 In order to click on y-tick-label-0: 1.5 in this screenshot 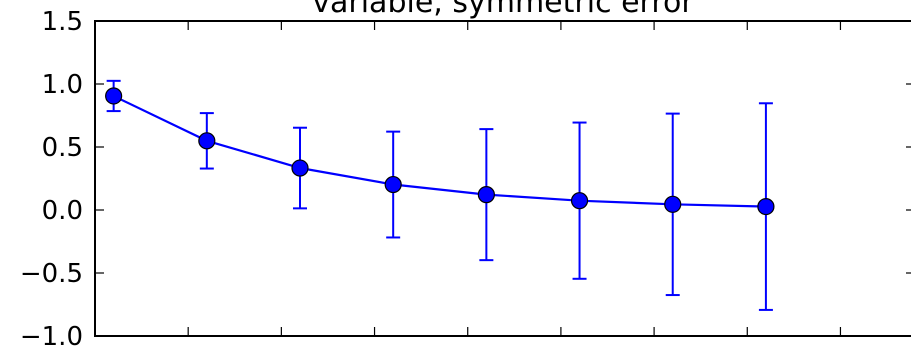, I will do `click(62, 22)`.